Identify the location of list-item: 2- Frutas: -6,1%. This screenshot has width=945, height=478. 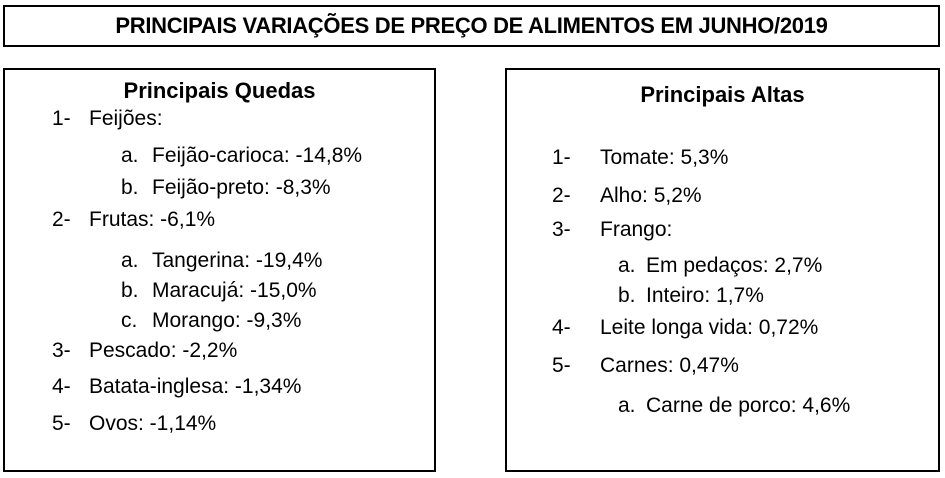
(219, 220).